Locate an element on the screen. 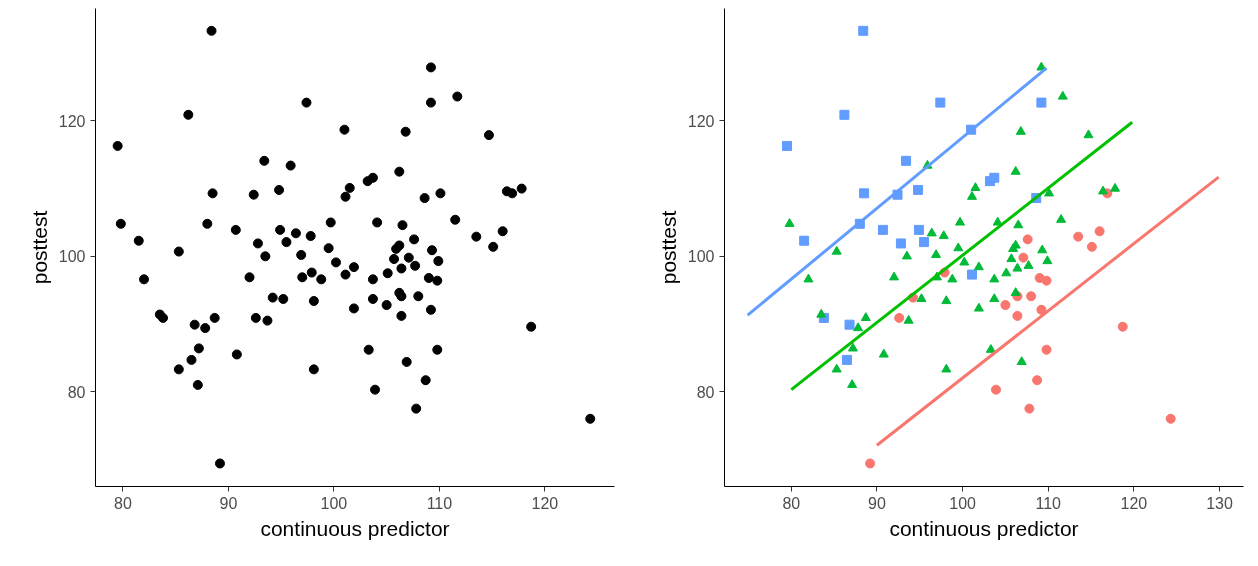 Image resolution: width=1258 pixels, height=566 pixels. x-tick-label: 130 is located at coordinates (1219, 503).